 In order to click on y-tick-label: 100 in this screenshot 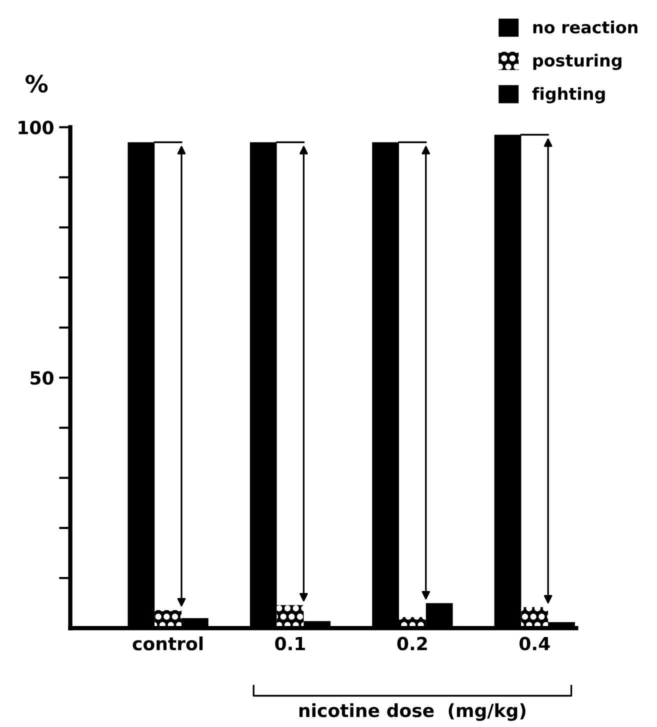, I will do `click(36, 127)`.